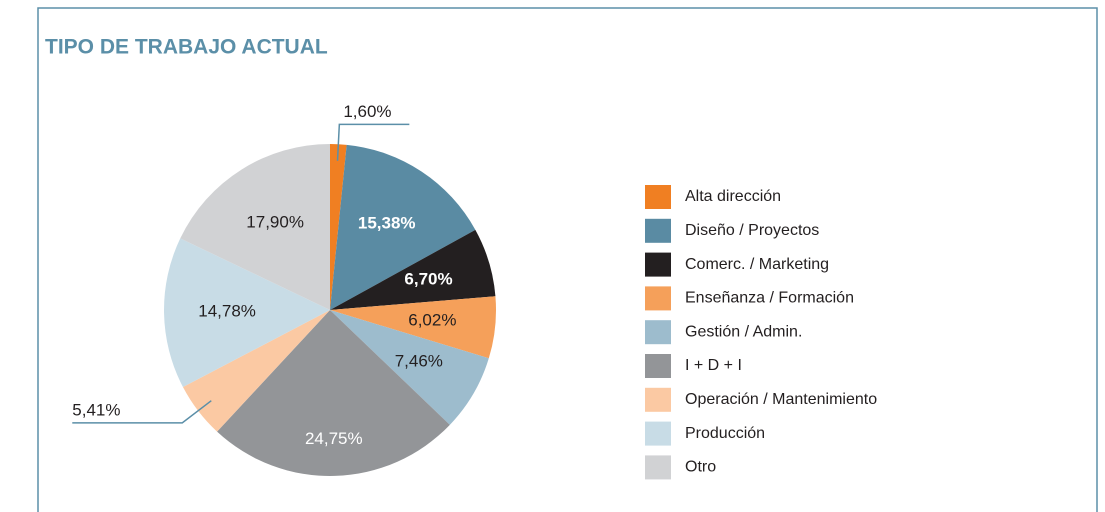 The height and width of the screenshot is (512, 1105). What do you see at coordinates (725, 433) in the screenshot?
I see `legend-label: Producción` at bounding box center [725, 433].